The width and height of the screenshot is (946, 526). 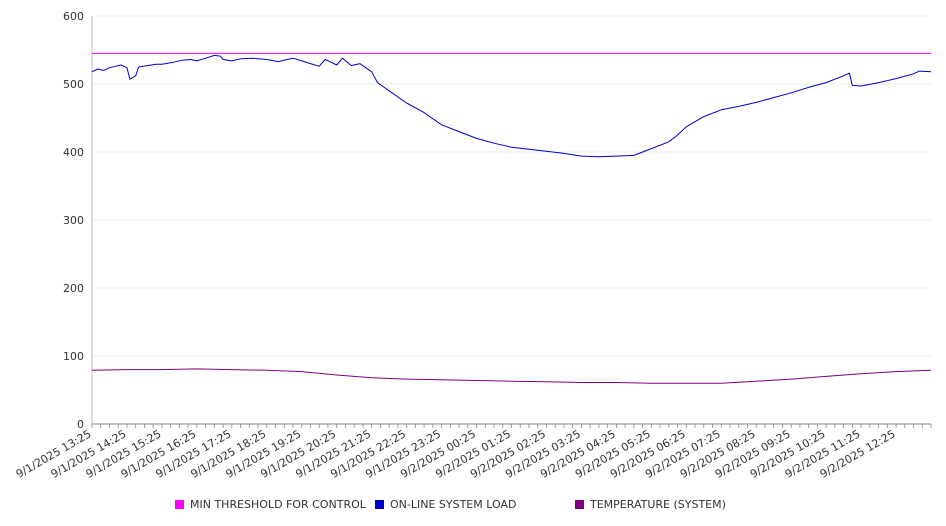 I want to click on legend-swatch-system-load, so click(x=379, y=504).